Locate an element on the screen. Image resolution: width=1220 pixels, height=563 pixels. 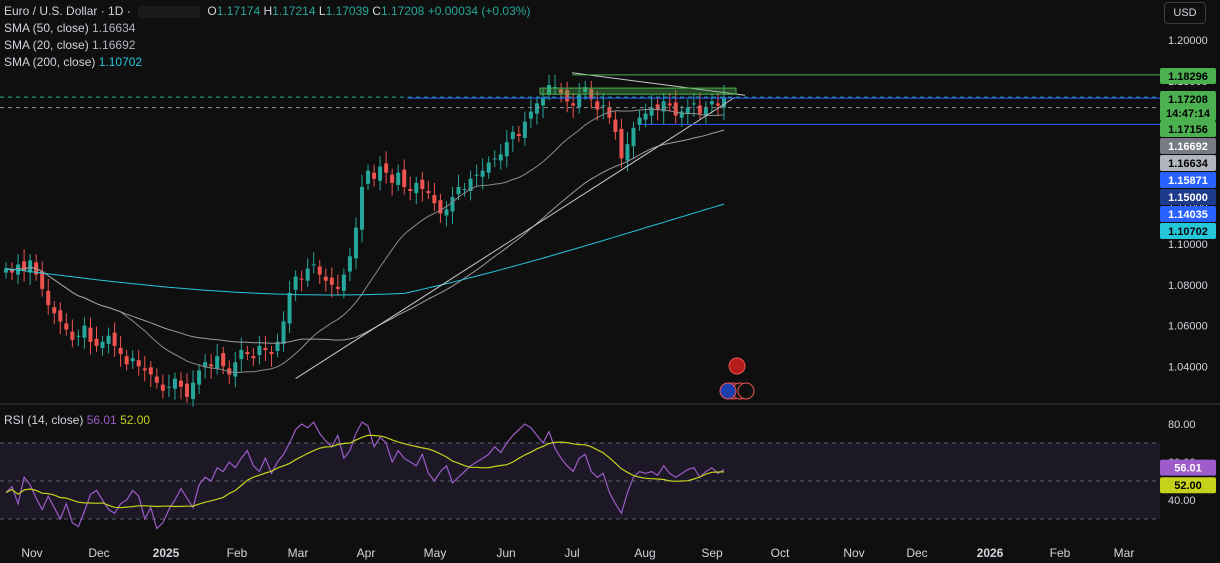
range-box is located at coordinates (638, 91).